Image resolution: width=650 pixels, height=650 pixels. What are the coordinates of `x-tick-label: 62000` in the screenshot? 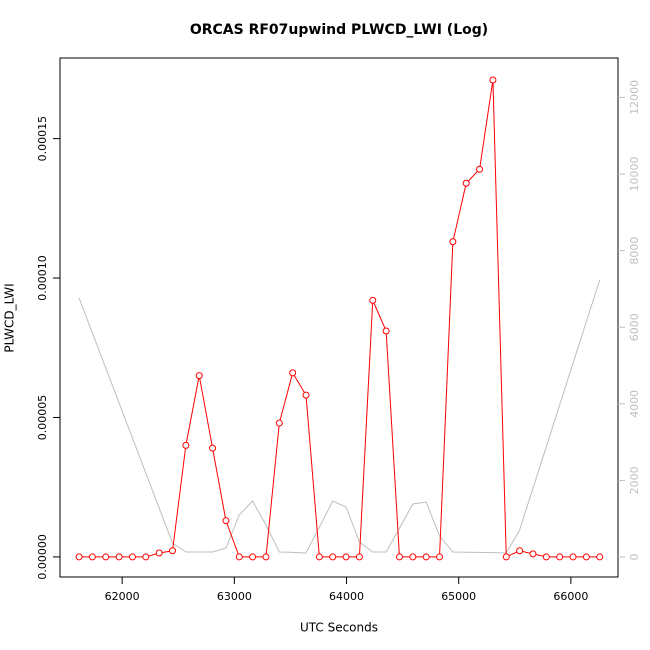 It's located at (122, 596).